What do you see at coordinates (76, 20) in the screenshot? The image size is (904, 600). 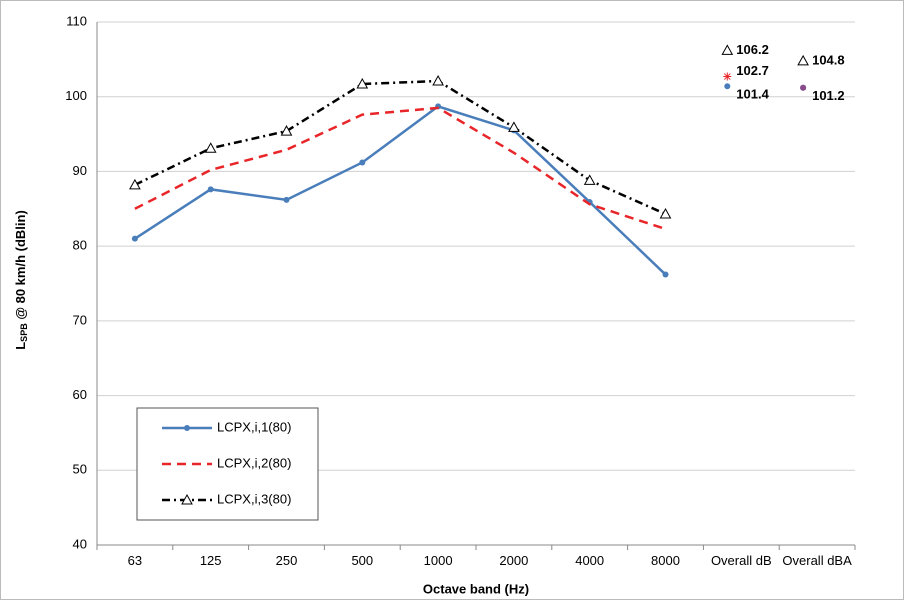 I see `y-tick-label: 110` at bounding box center [76, 20].